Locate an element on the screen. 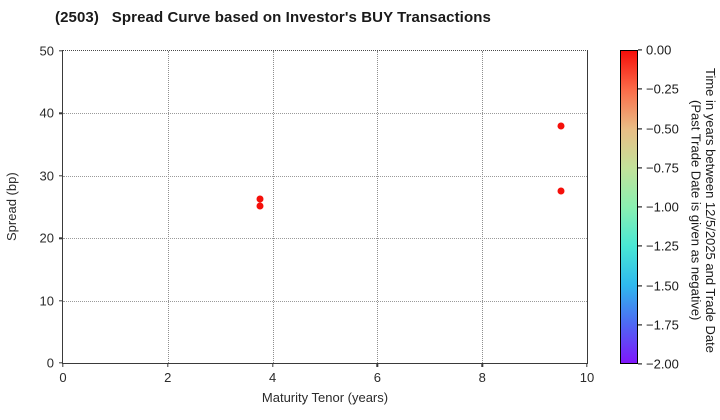 Image resolution: width=720 pixels, height=420 pixels. colorbar-tick-label: −0.75 is located at coordinates (662, 168).